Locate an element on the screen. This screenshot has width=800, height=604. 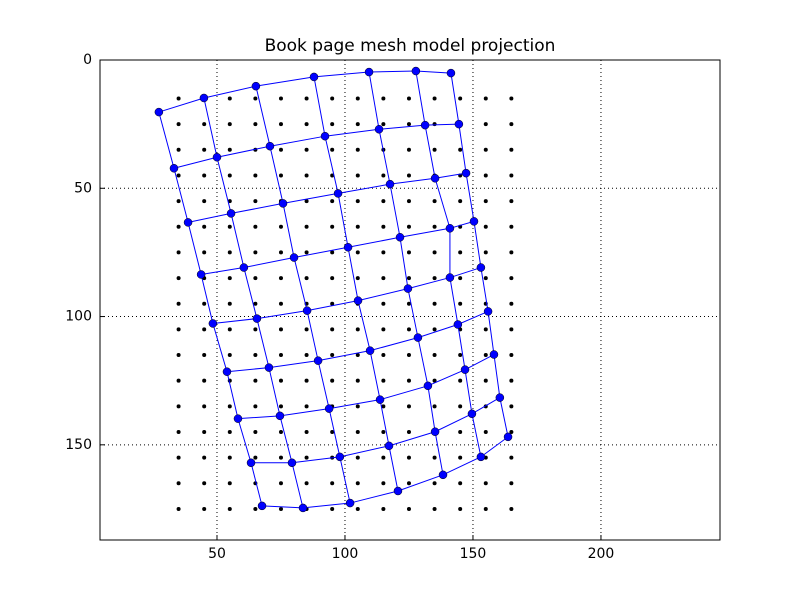
y-tick-label: 150 is located at coordinates (78, 445).